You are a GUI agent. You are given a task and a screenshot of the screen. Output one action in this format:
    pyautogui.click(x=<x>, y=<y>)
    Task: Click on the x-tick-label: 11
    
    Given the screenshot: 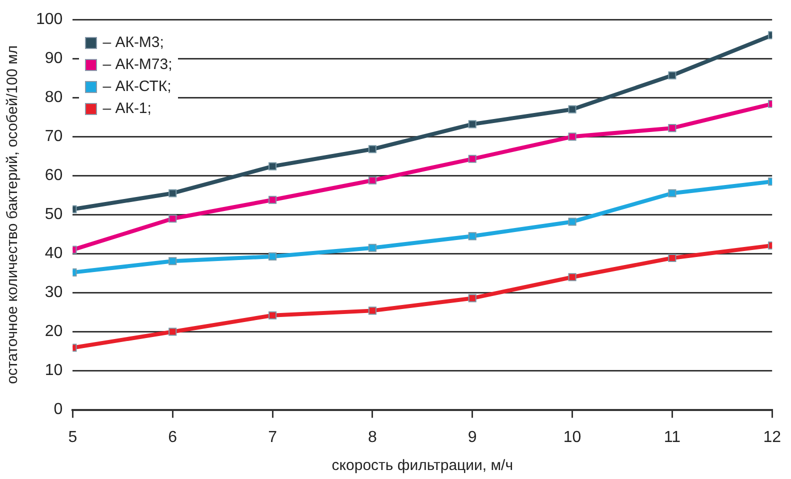 What is the action you would take?
    pyautogui.click(x=672, y=437)
    